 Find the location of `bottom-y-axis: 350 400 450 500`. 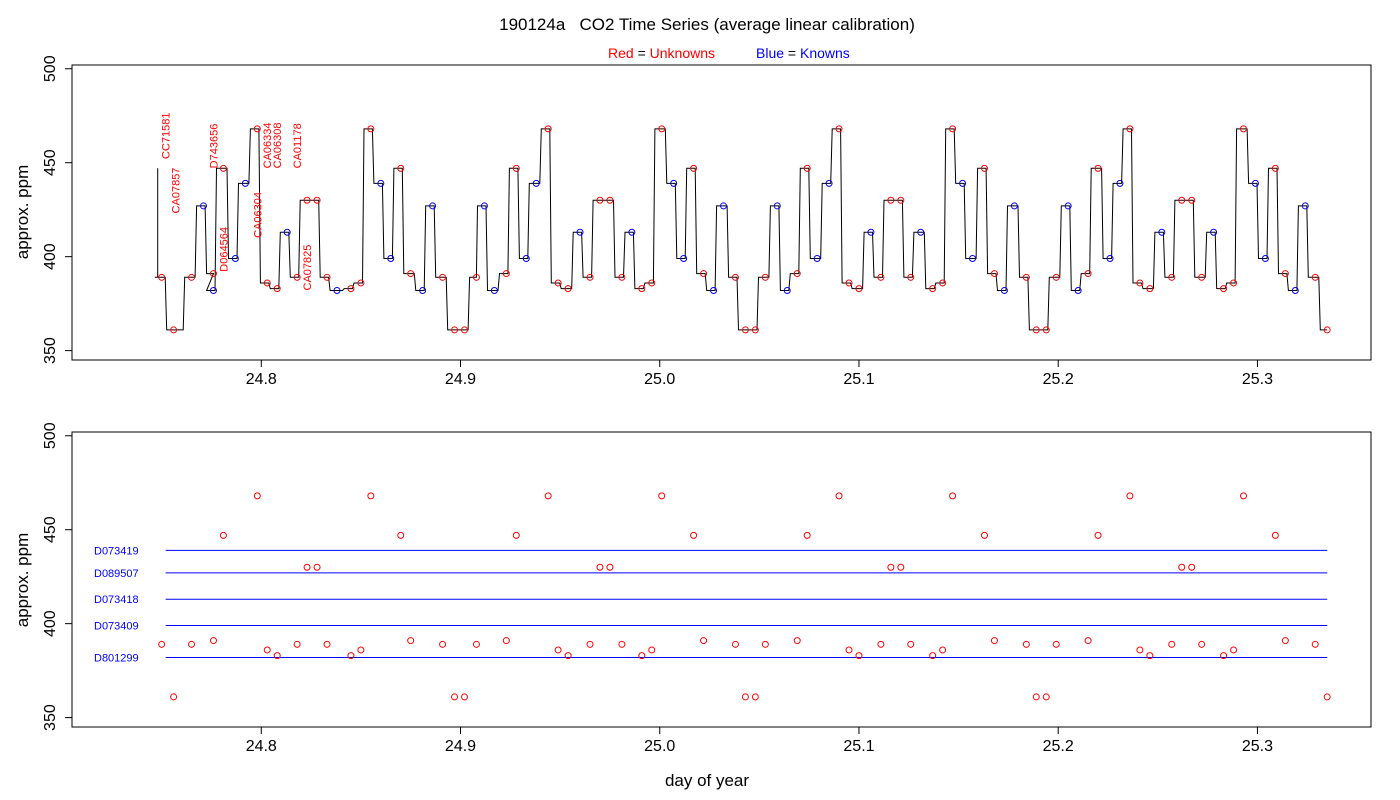

bottom-y-axis: 350 400 450 500 is located at coordinates (57, 576).